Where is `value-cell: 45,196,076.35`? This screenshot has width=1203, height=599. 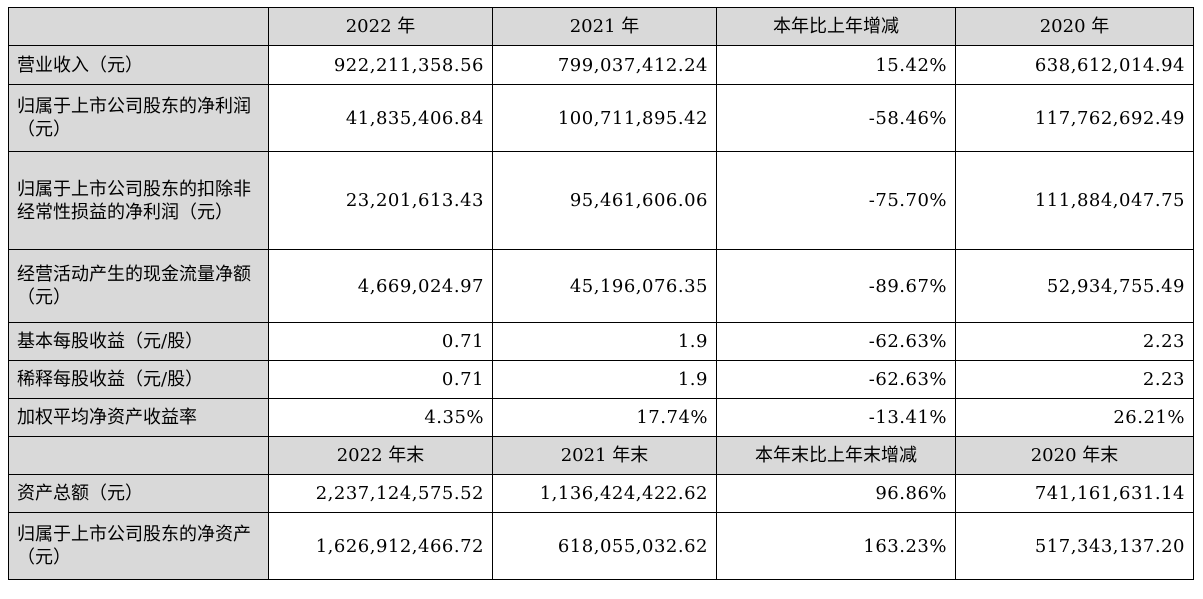 value-cell: 45,196,076.35 is located at coordinates (604, 286).